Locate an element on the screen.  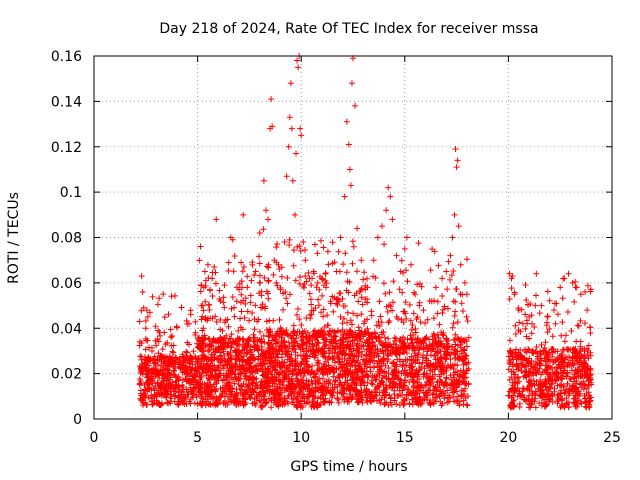
y-tick-label: 0.1 is located at coordinates (71, 193).